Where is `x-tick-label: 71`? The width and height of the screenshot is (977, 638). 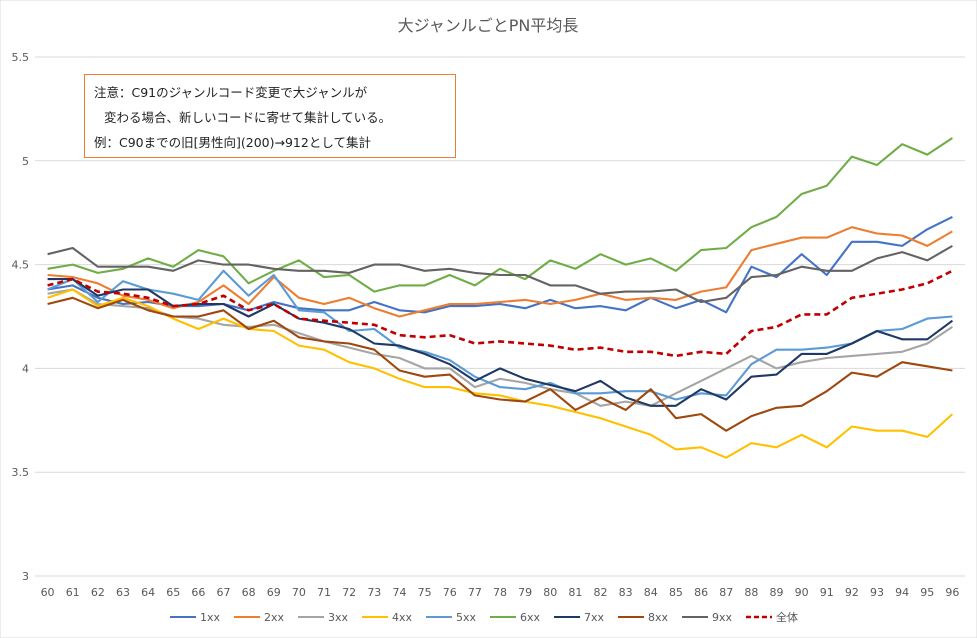 x-tick-label: 71 is located at coordinates (324, 592).